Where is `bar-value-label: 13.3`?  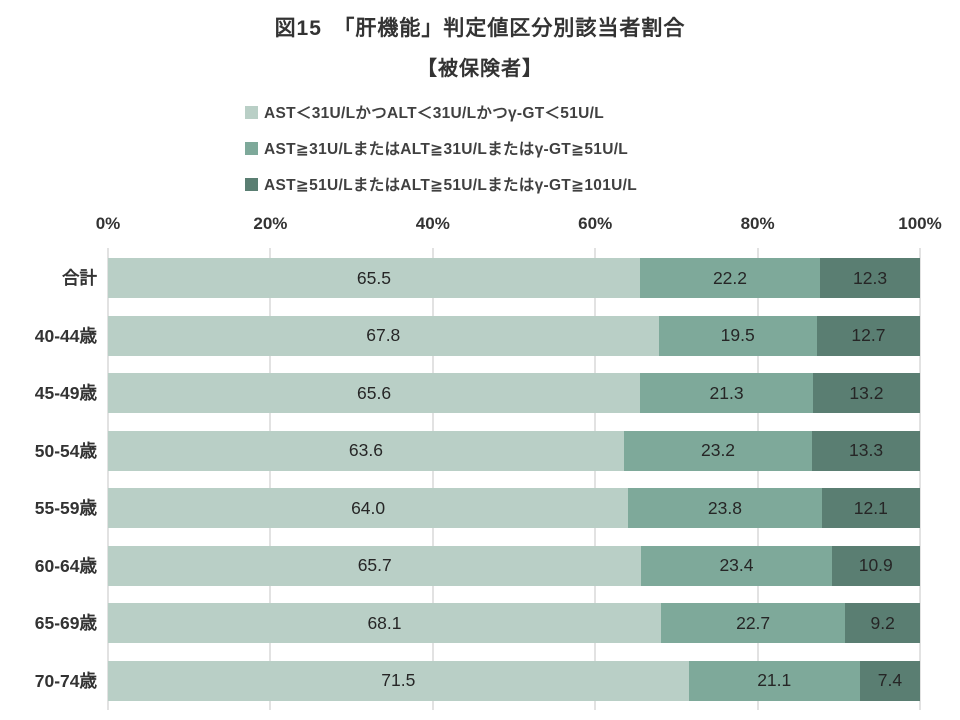 bar-value-label: 13.3 is located at coordinates (866, 450).